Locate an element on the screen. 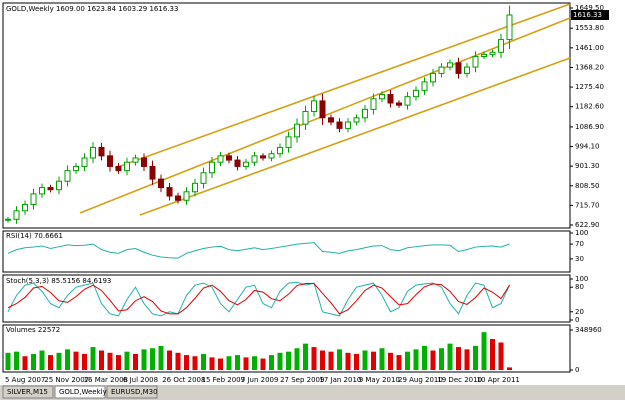 The height and width of the screenshot is (400, 625). y-tick-label: 622.90 is located at coordinates (587, 225).